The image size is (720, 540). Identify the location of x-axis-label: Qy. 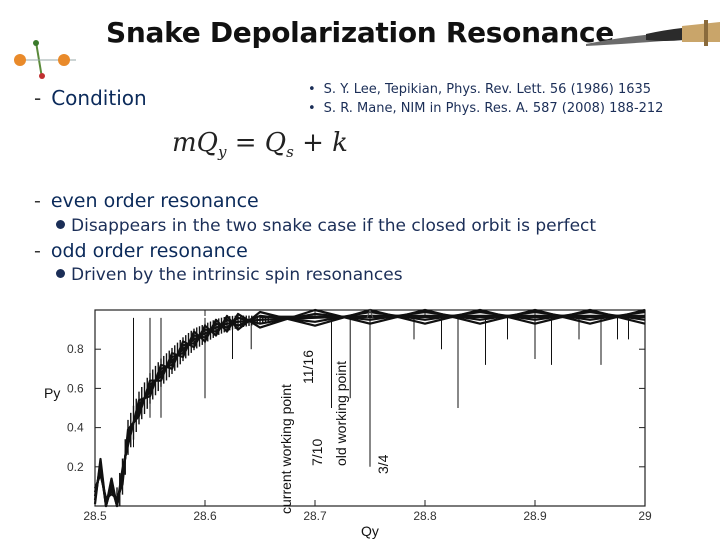
(370, 531).